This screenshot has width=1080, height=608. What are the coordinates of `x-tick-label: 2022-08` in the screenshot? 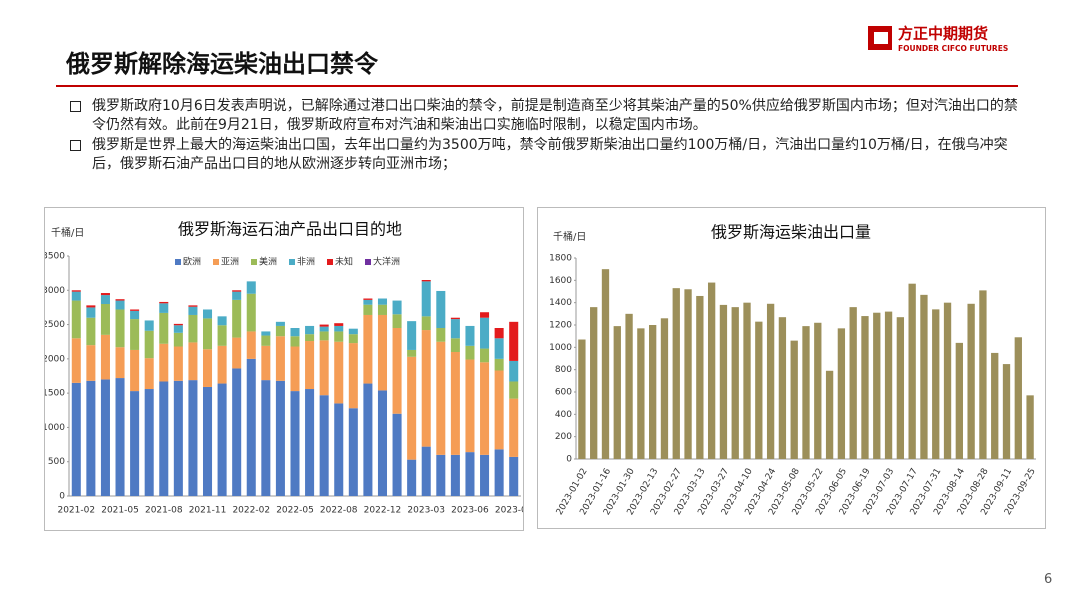 It's located at (339, 511).